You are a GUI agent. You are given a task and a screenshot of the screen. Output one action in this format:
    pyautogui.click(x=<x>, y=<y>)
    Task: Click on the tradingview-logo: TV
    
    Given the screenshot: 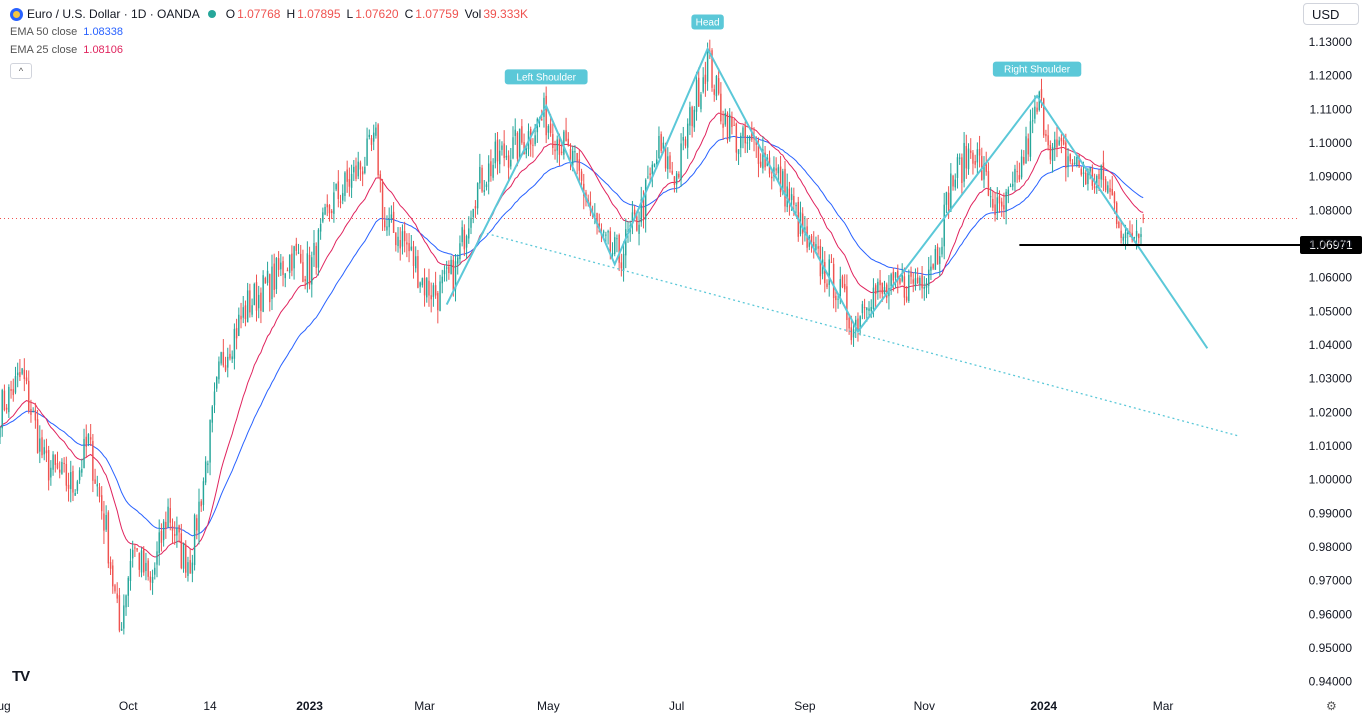 What is the action you would take?
    pyautogui.click(x=21, y=676)
    